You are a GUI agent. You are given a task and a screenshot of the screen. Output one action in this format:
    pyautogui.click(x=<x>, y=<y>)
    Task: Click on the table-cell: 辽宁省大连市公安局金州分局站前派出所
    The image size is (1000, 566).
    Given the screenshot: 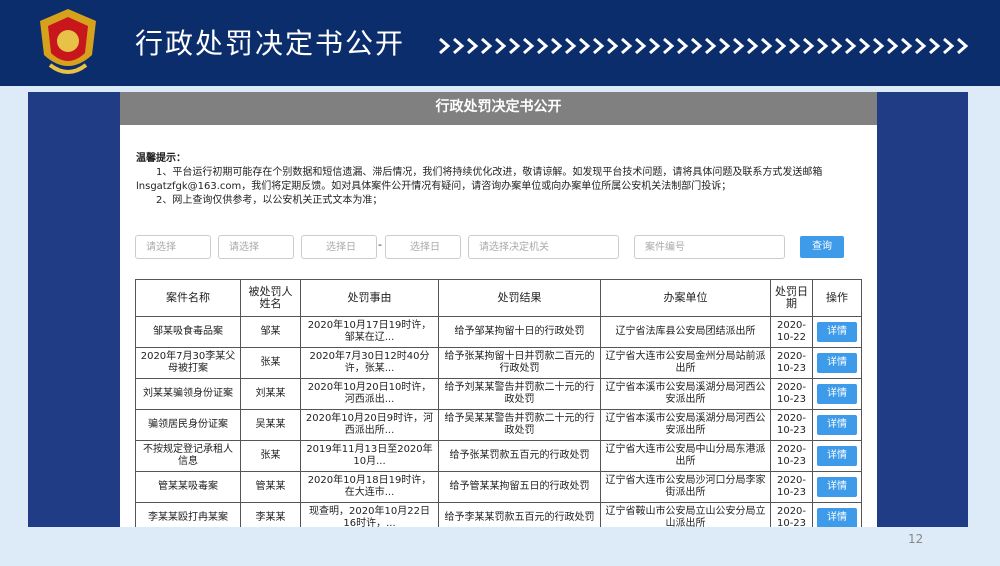 What is the action you would take?
    pyautogui.click(x=685, y=363)
    